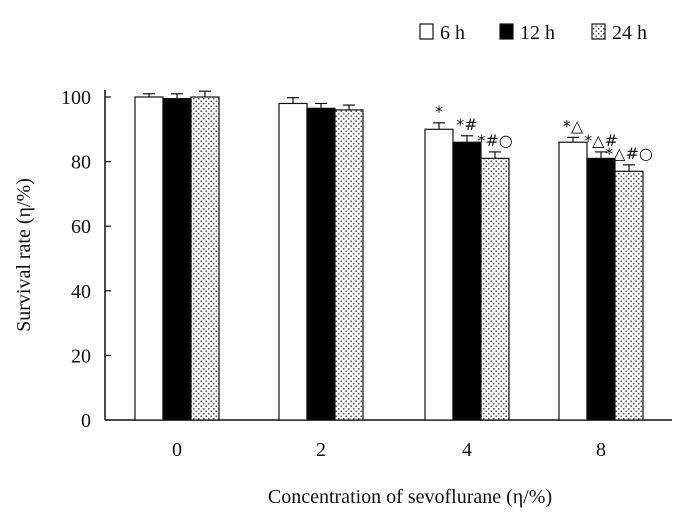 Image resolution: width=700 pixels, height=523 pixels. What do you see at coordinates (537, 33) in the screenshot?
I see `legend-label: 12 h` at bounding box center [537, 33].